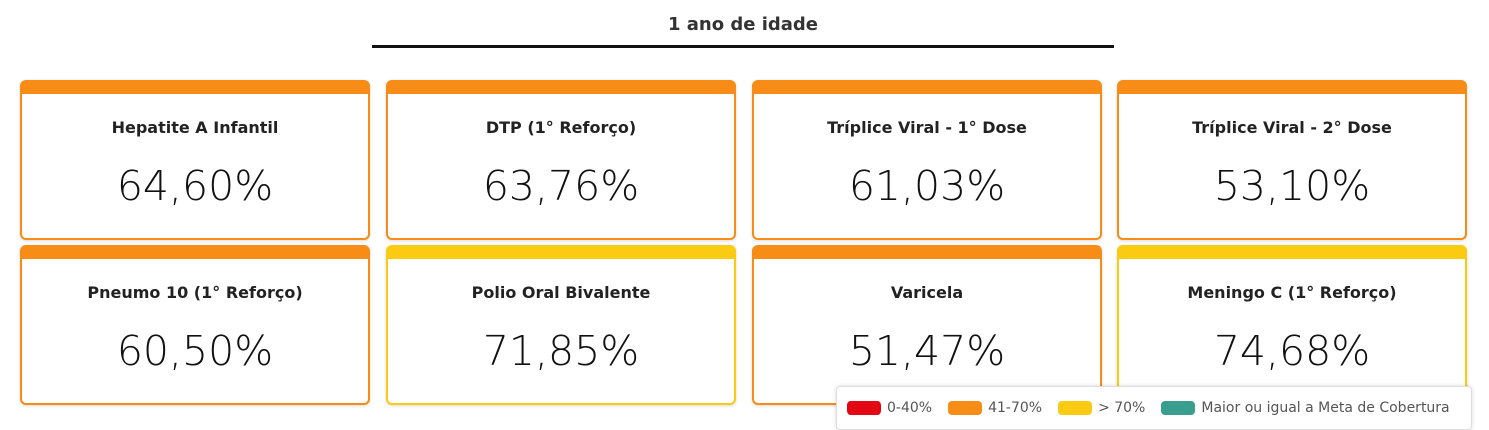 This screenshot has height=430, width=1489. I want to click on coverage-value: 74,68%, so click(1292, 351).